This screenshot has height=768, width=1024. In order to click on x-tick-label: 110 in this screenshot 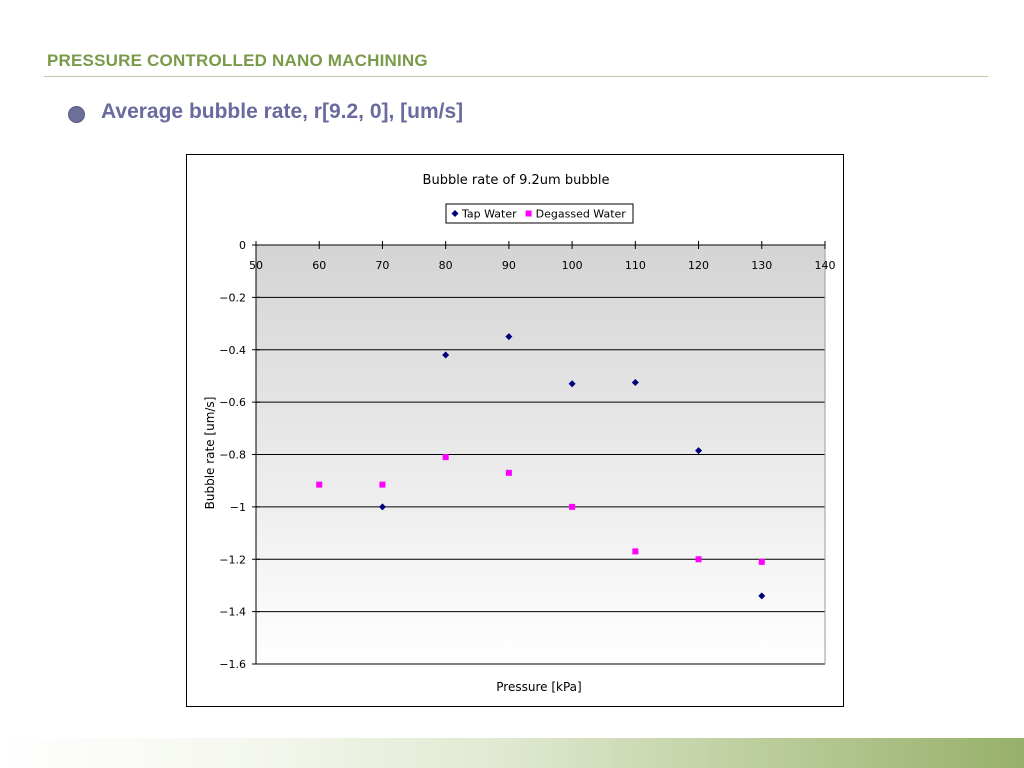, I will do `click(635, 265)`.